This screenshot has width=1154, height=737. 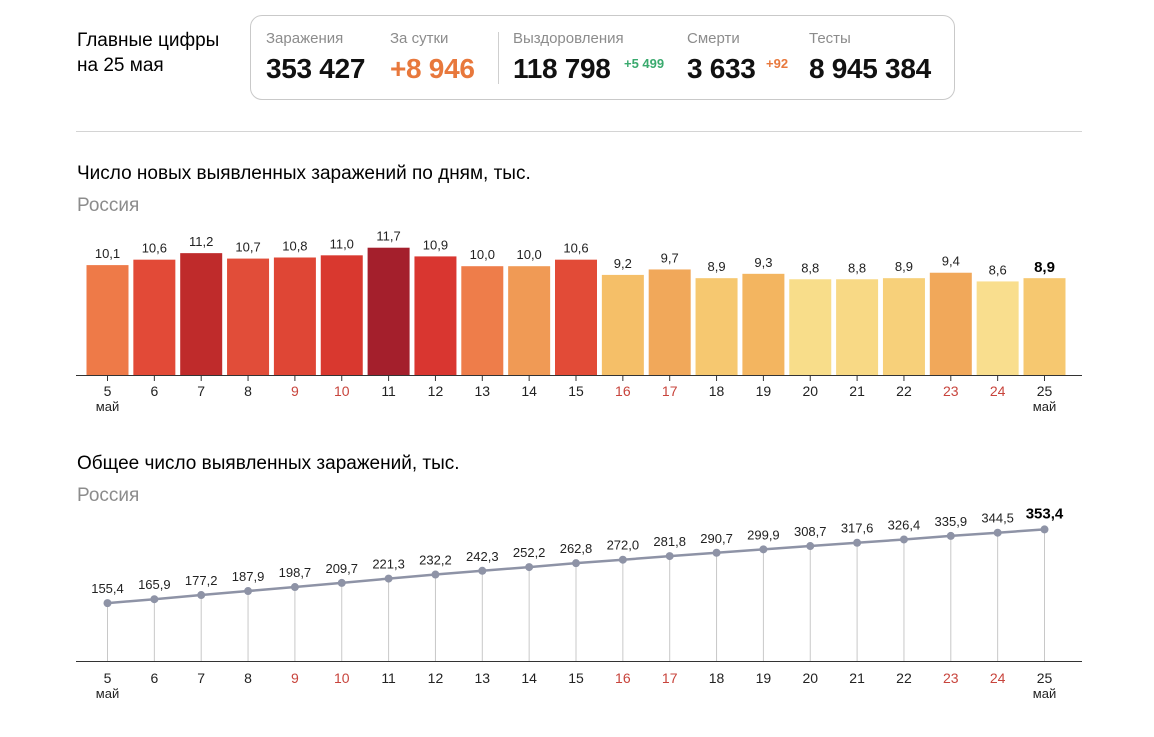 I want to click on headline: Главные цифры на 25 мая, so click(x=148, y=53).